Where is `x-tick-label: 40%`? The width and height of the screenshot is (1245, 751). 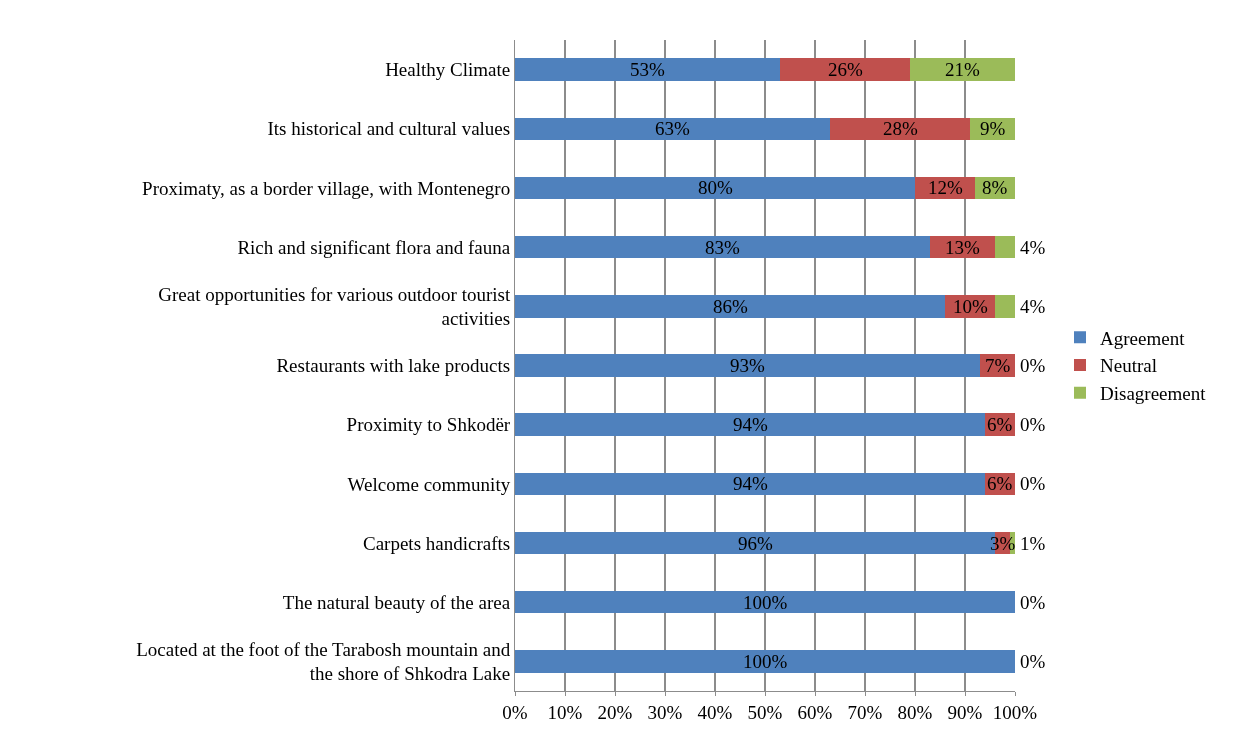 x-tick-label: 40% is located at coordinates (715, 712).